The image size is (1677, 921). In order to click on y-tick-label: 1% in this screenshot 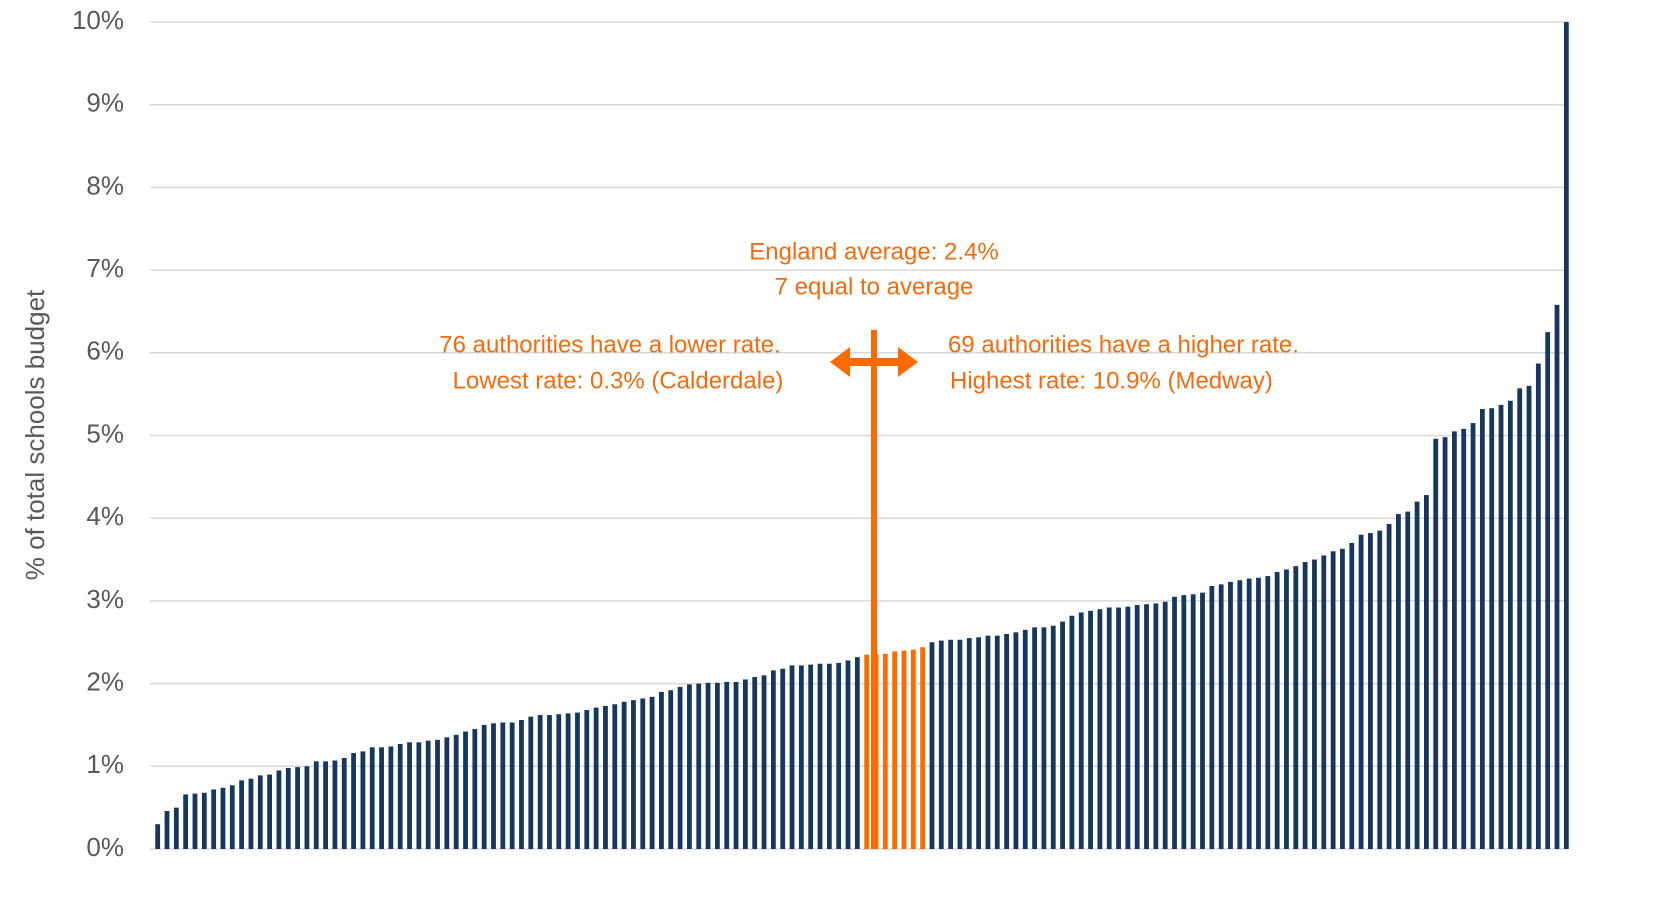, I will do `click(105, 764)`.